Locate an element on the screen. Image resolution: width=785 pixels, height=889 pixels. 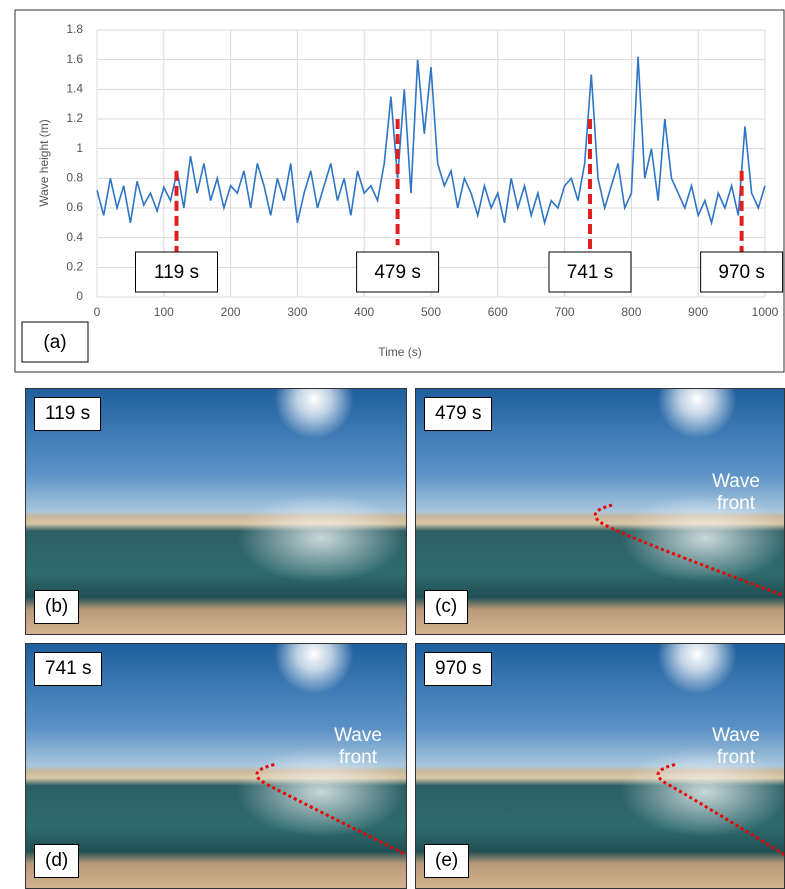
x-axis-label: Time (s) is located at coordinates (400, 352).